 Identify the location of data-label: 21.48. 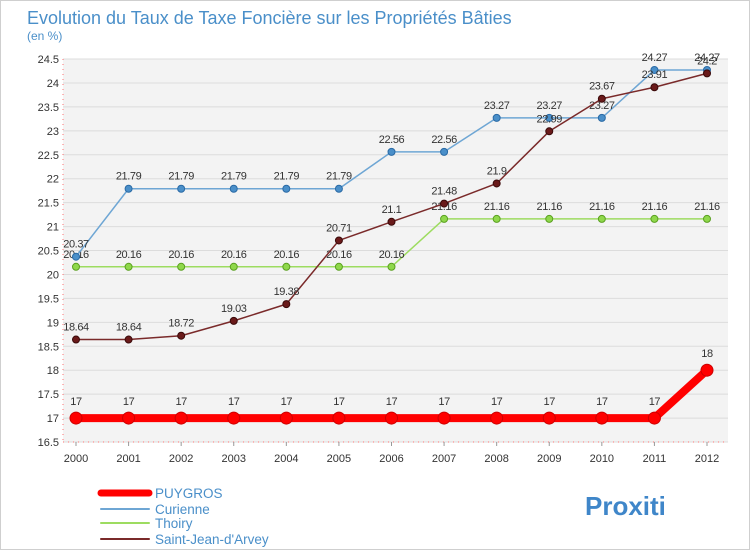
(444, 192).